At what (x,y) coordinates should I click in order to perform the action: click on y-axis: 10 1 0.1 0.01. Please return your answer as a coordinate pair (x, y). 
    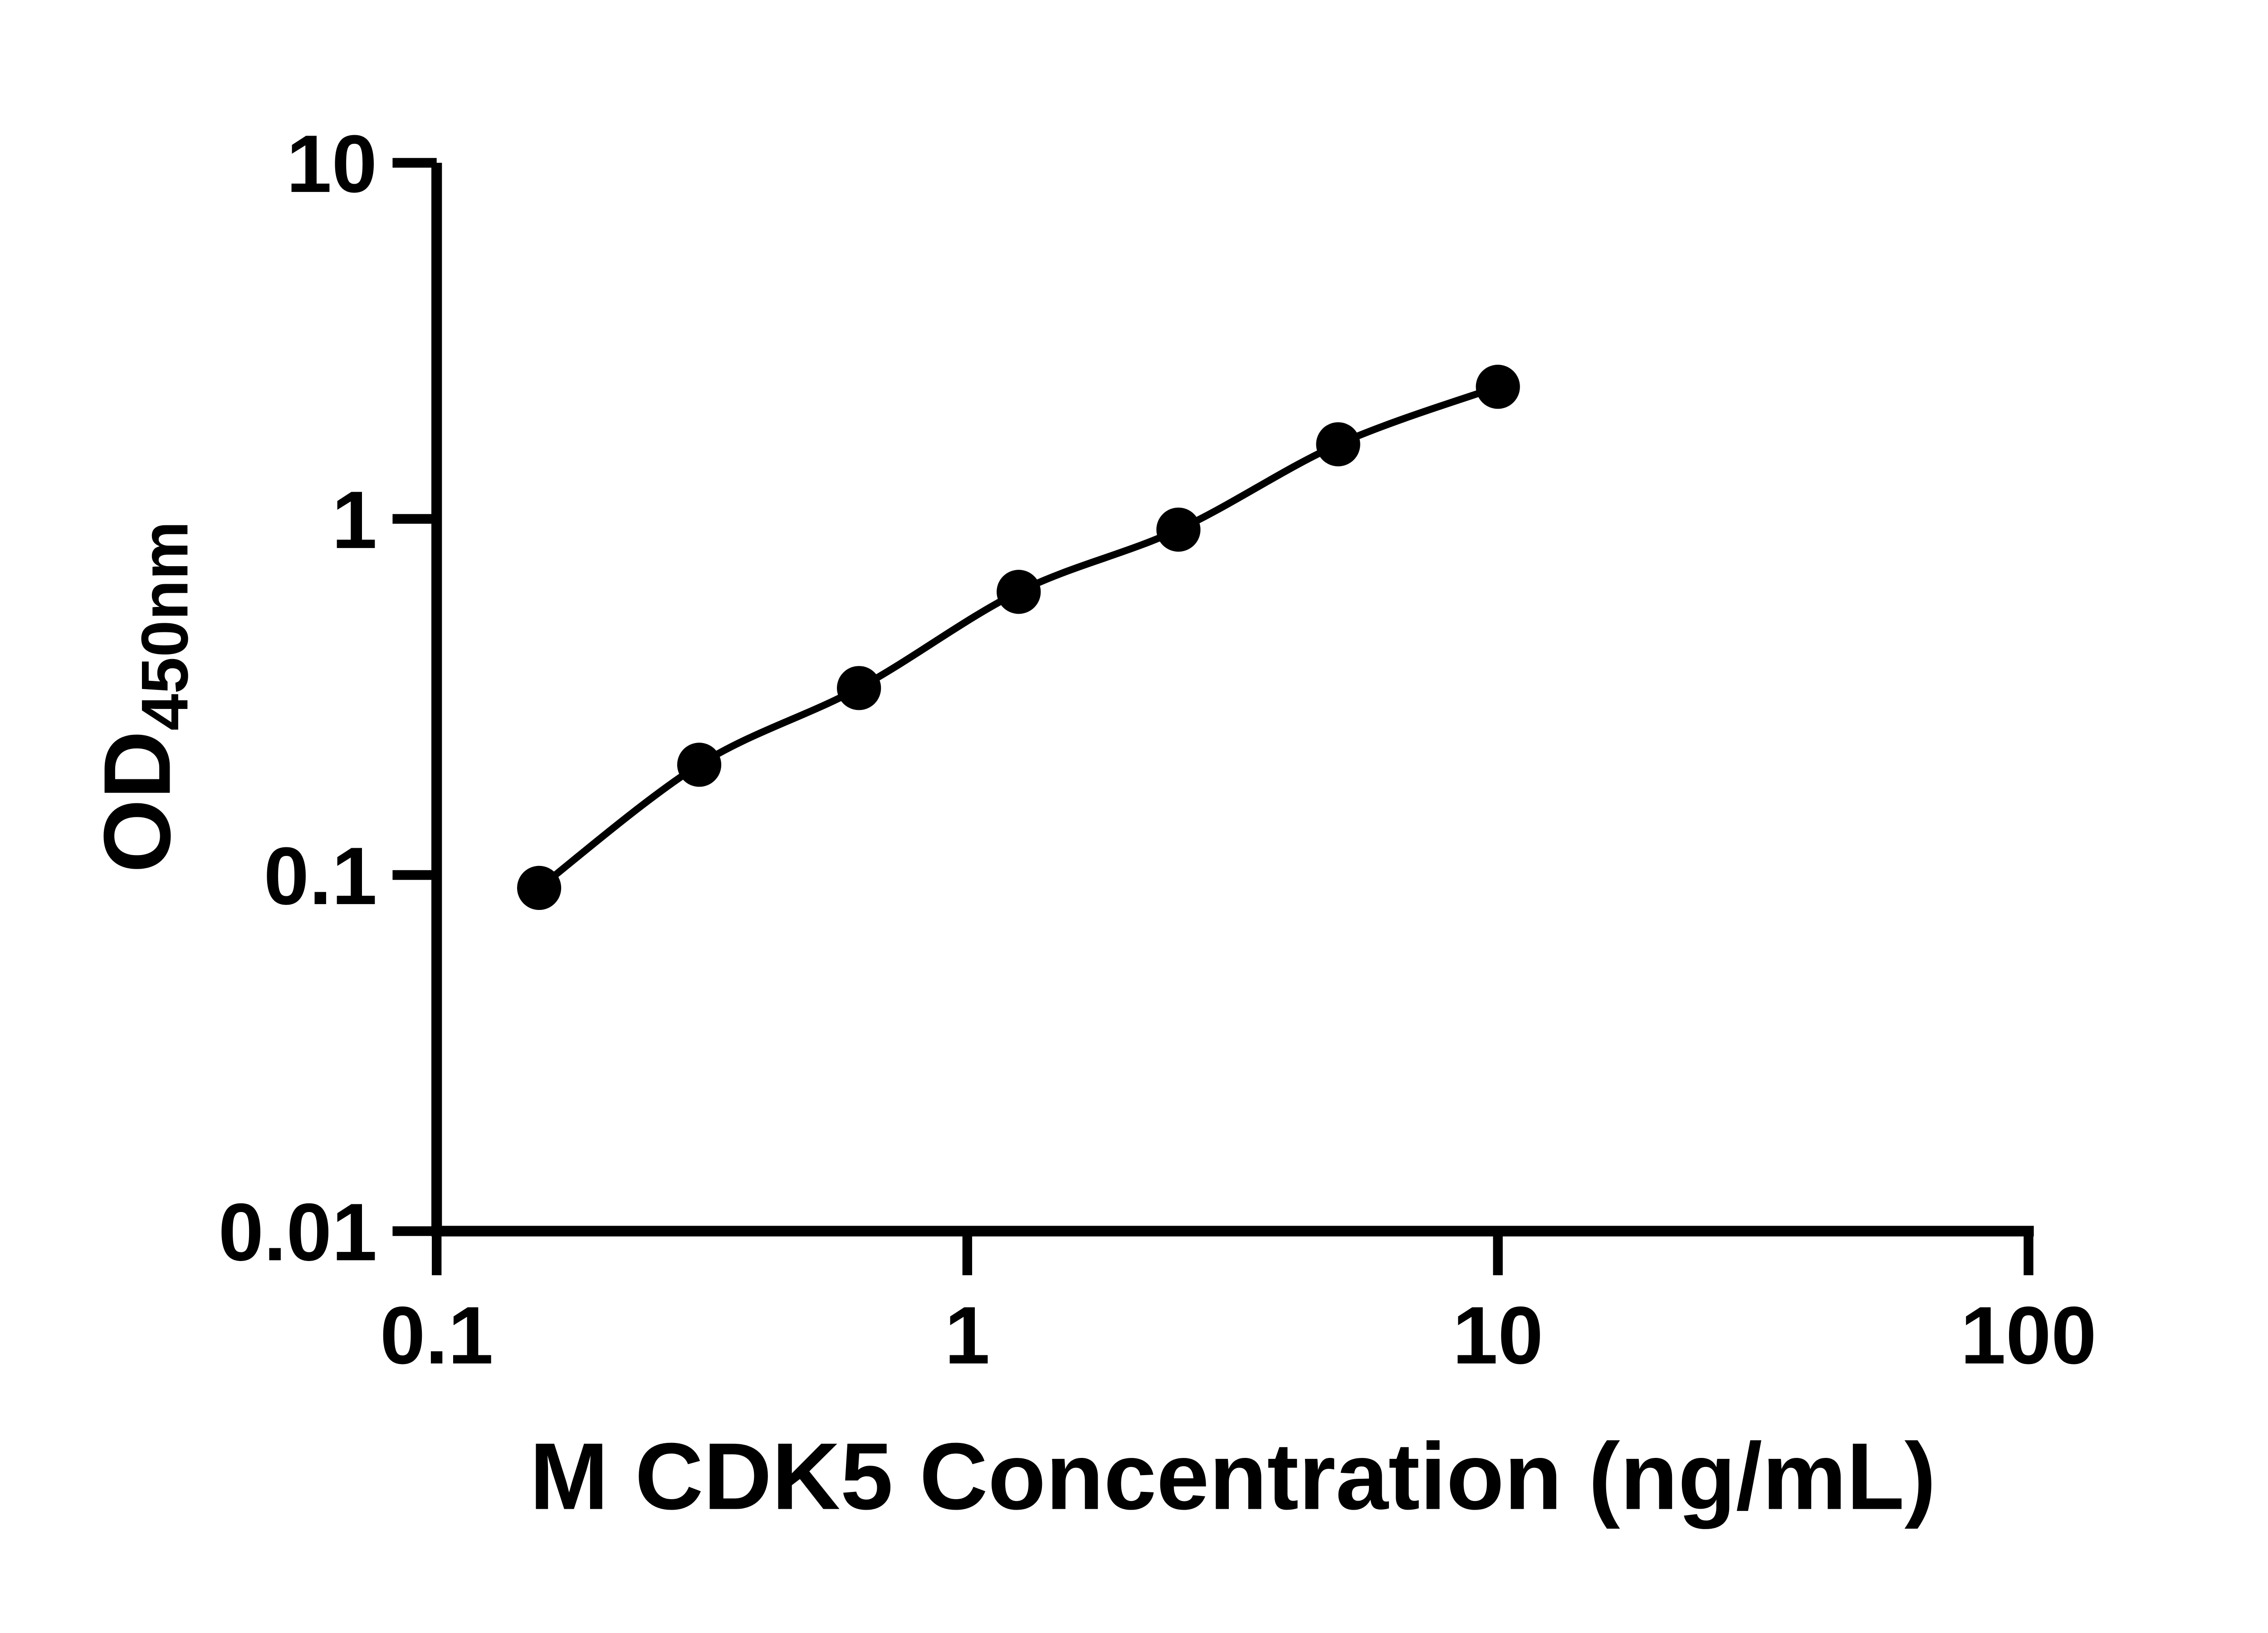
    Looking at the image, I should click on (330, 698).